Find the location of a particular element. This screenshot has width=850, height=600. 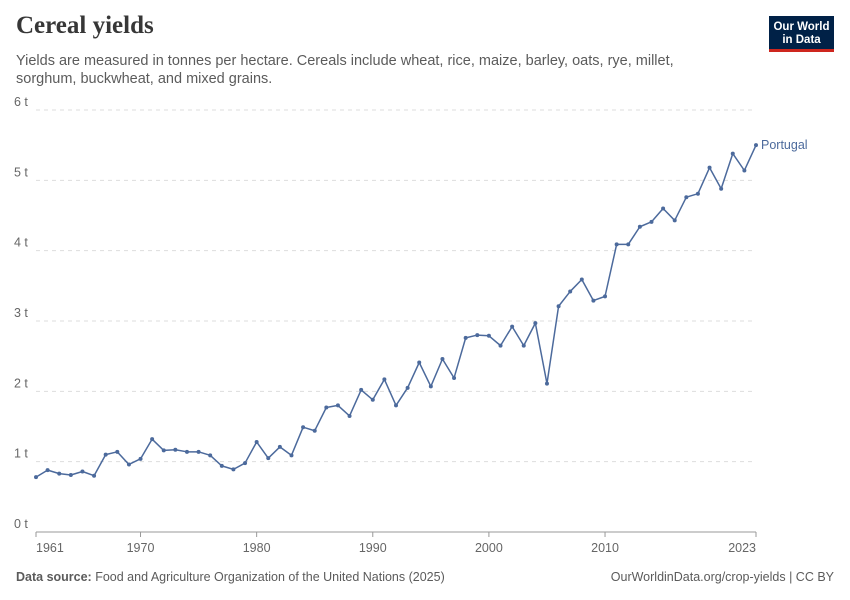

series-label: Portugal is located at coordinates (784, 145).